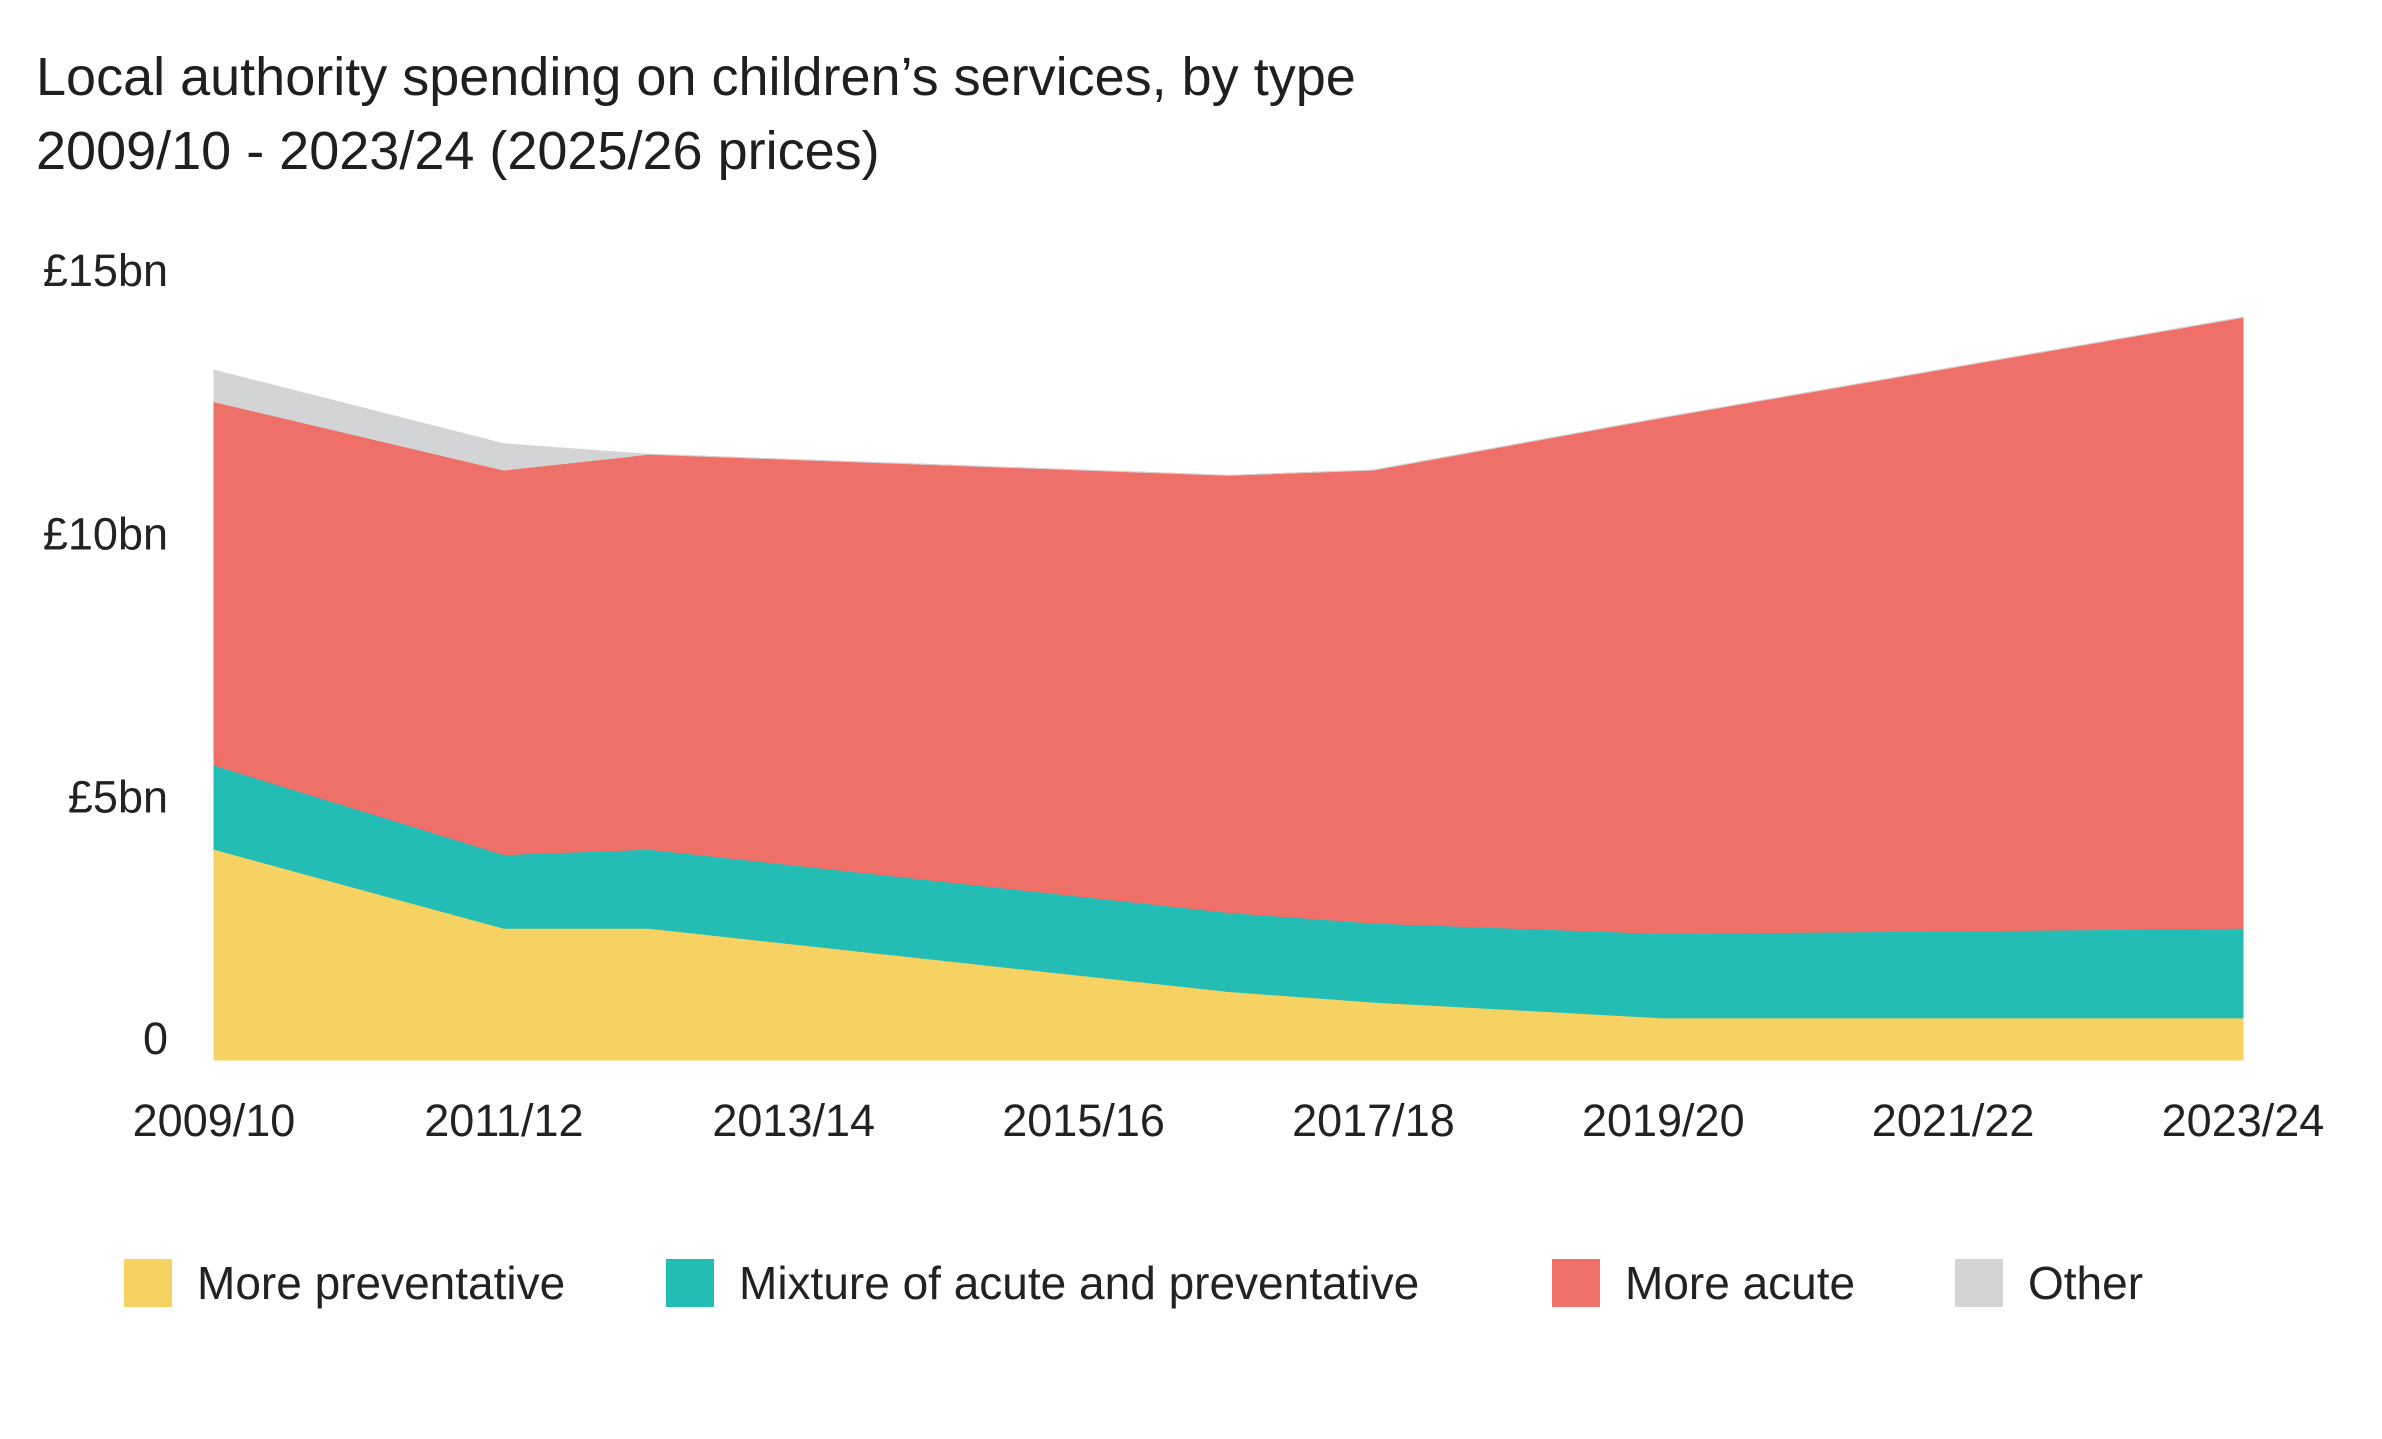  I want to click on legend-label: More acute, so click(1740, 1283).